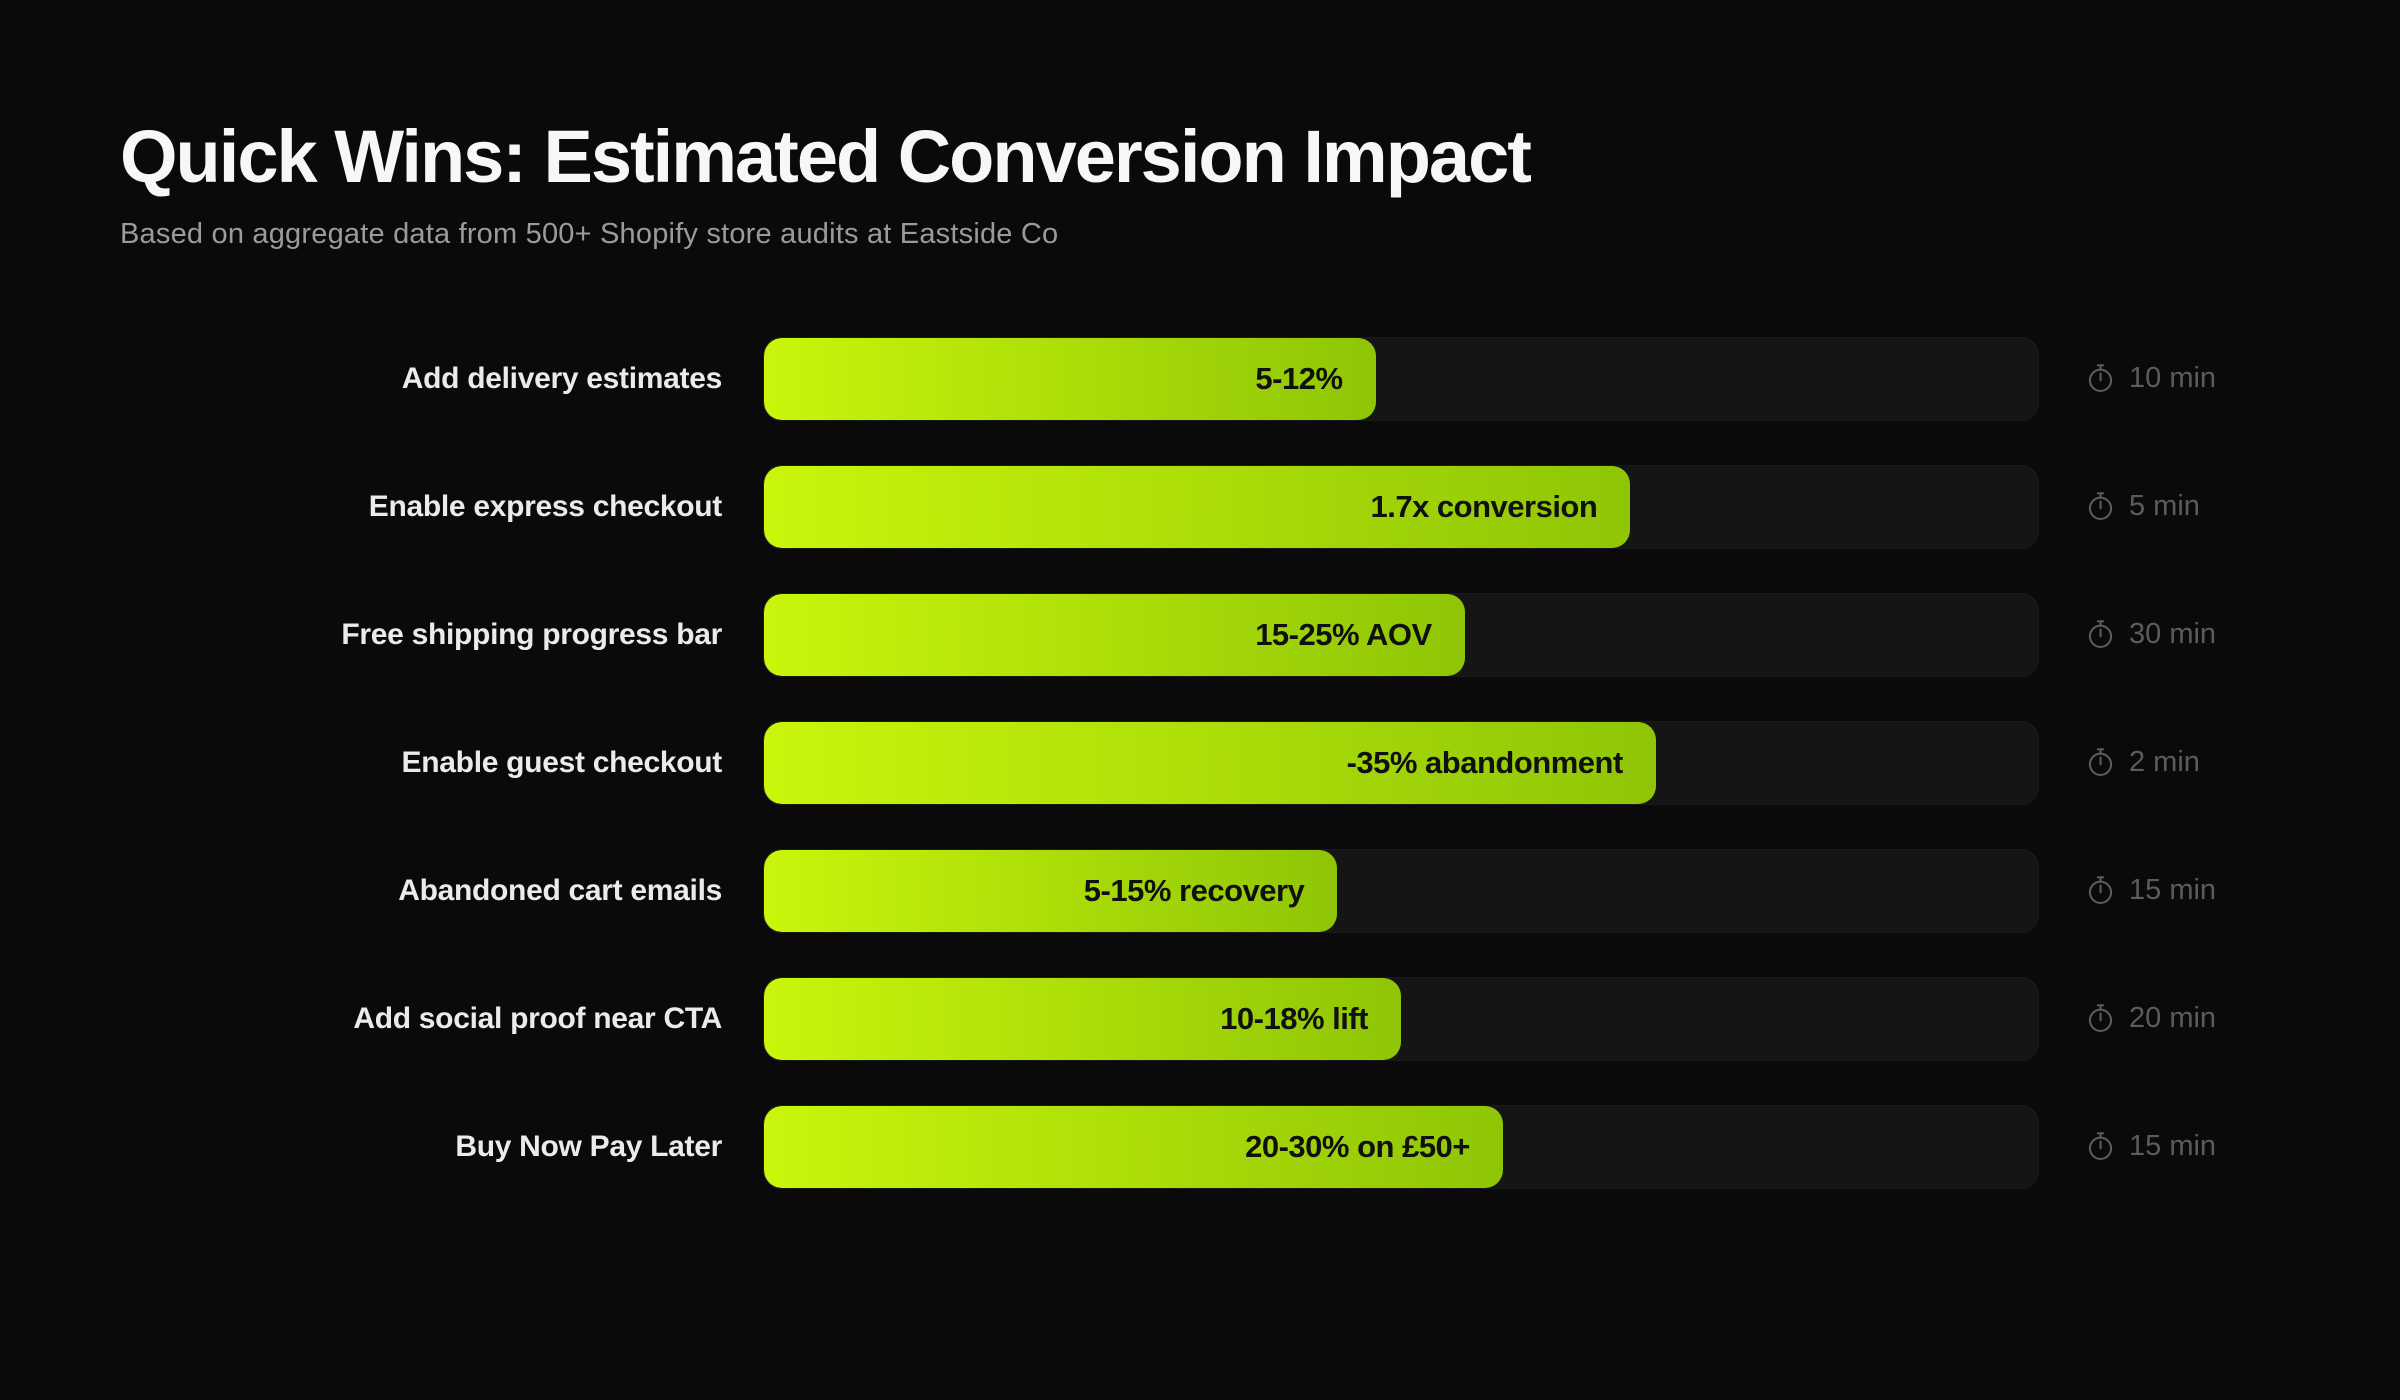 The width and height of the screenshot is (2400, 1400). What do you see at coordinates (545, 506) in the screenshot?
I see `row-label: Enable express checkout` at bounding box center [545, 506].